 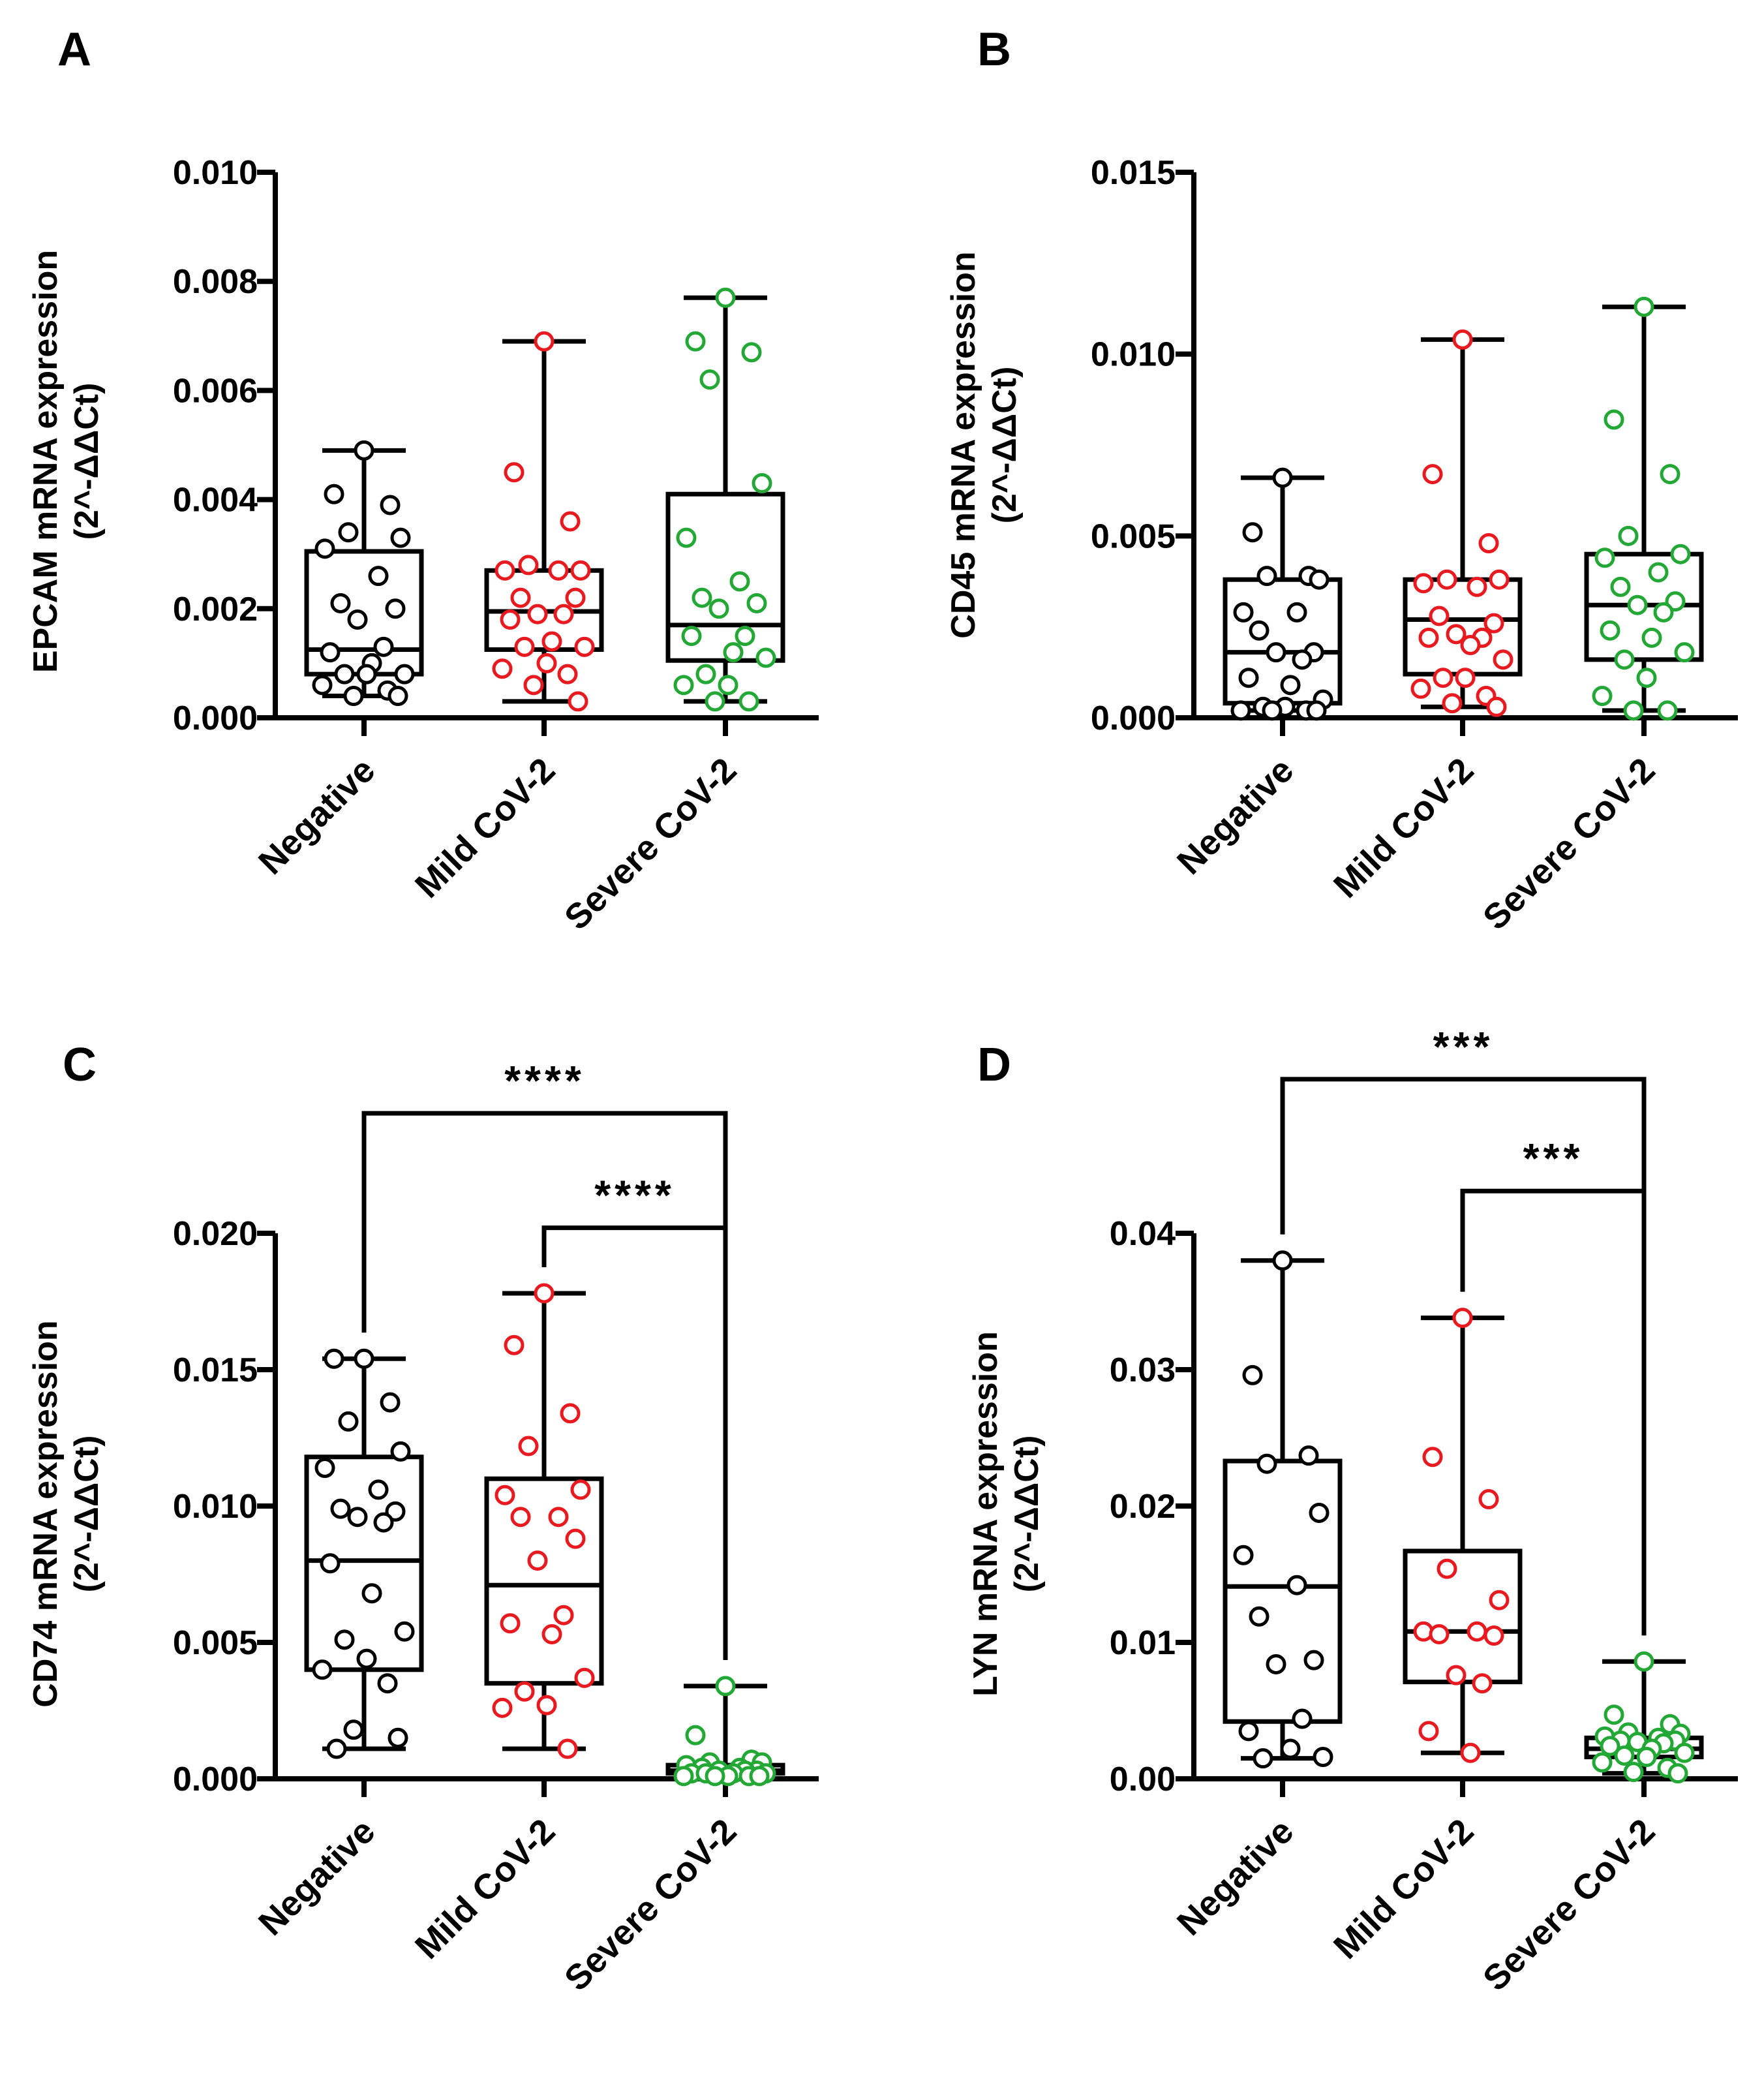 I want to click on panel-b-ylabel-line2: (2^-ΔΔCt), so click(x=1005, y=446).